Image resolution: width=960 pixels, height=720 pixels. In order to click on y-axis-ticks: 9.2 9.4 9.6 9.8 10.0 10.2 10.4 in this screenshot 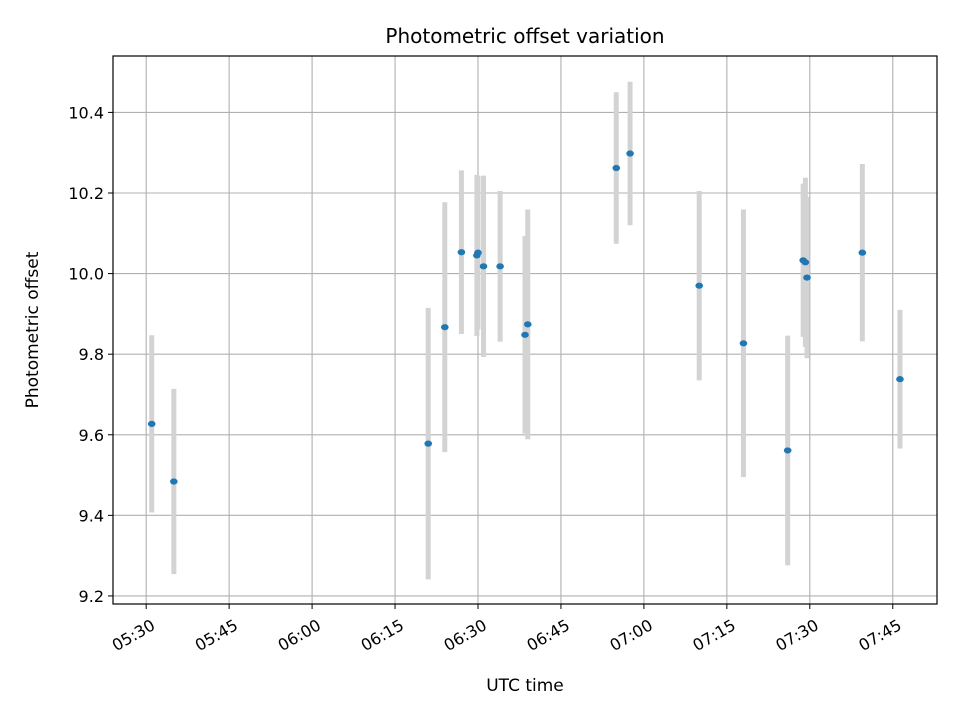, I will do `click(90, 354)`.